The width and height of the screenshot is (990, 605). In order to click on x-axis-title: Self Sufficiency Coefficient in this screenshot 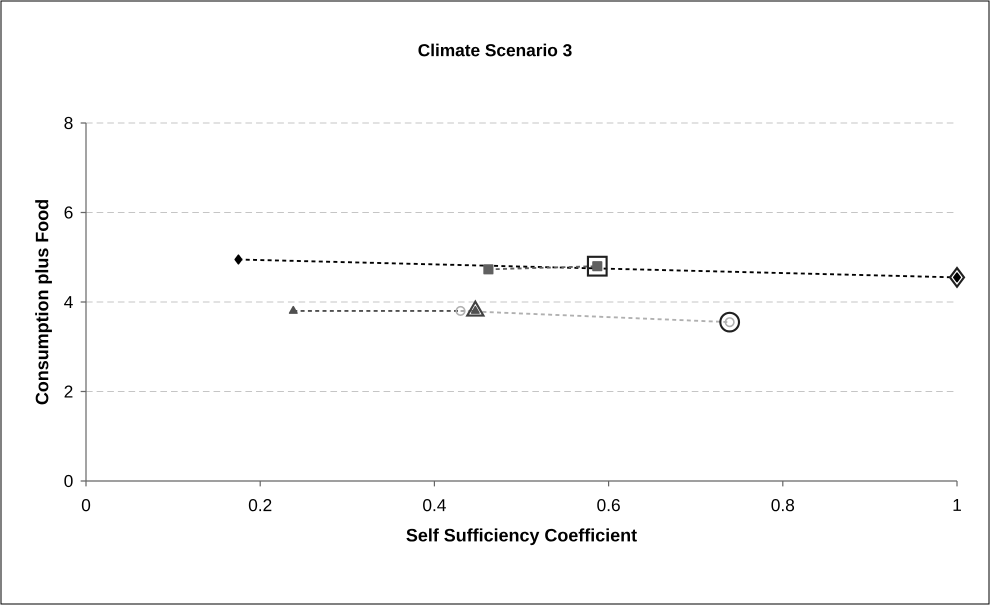, I will do `click(521, 537)`.